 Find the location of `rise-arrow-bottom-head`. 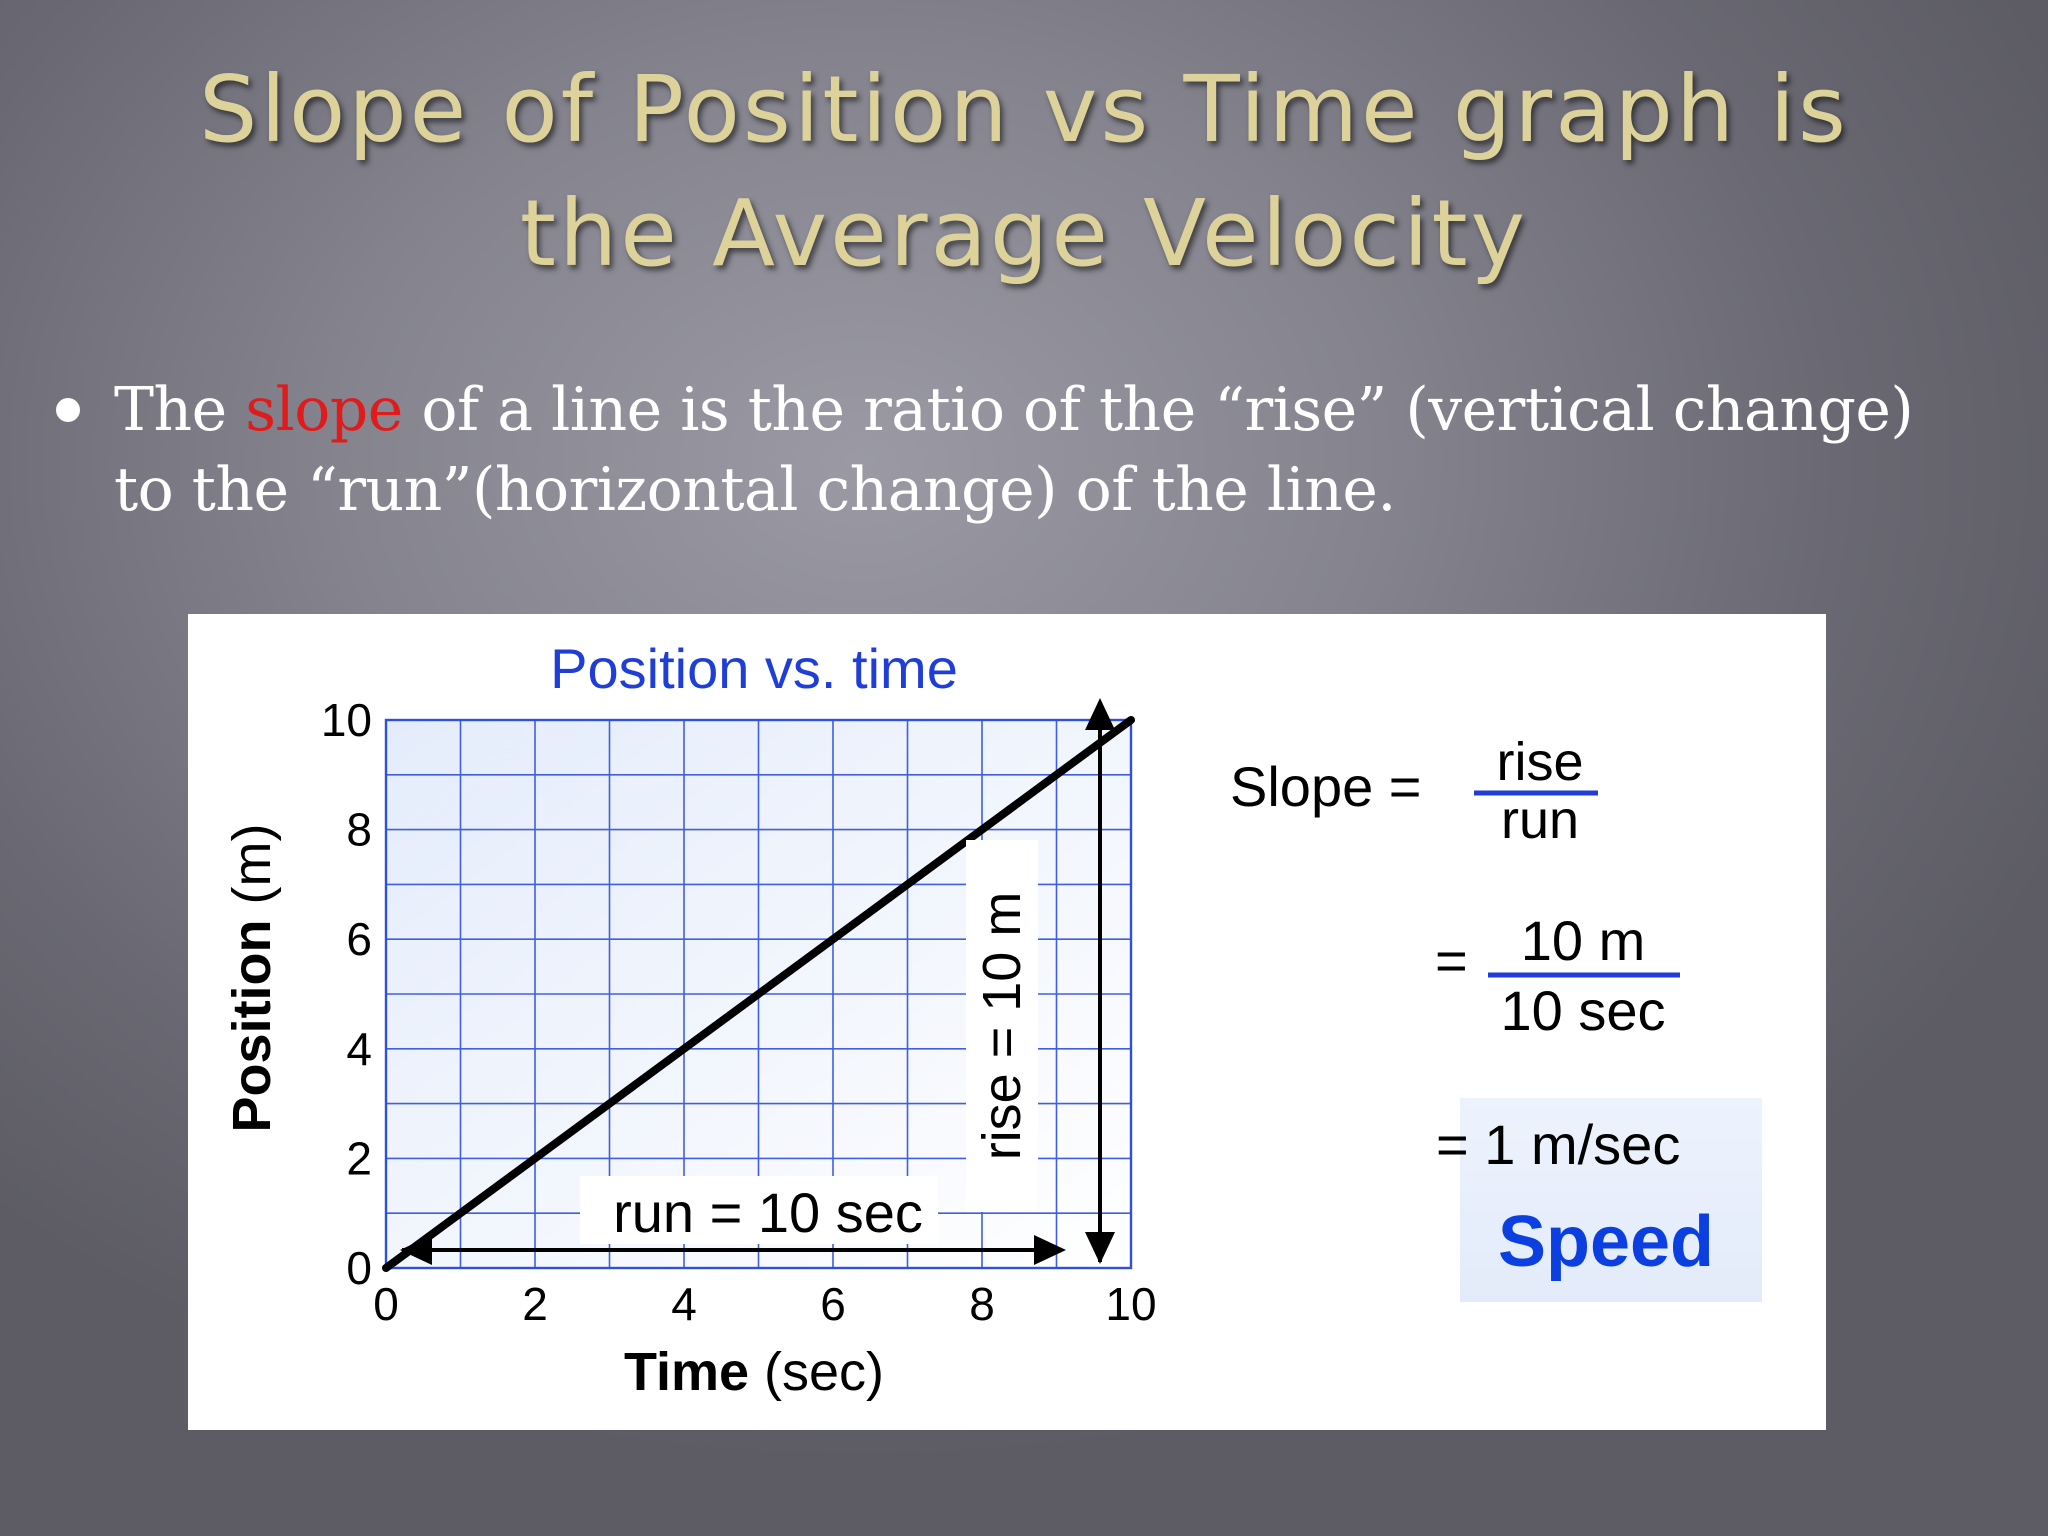

rise-arrow-bottom-head is located at coordinates (1100, 1248).